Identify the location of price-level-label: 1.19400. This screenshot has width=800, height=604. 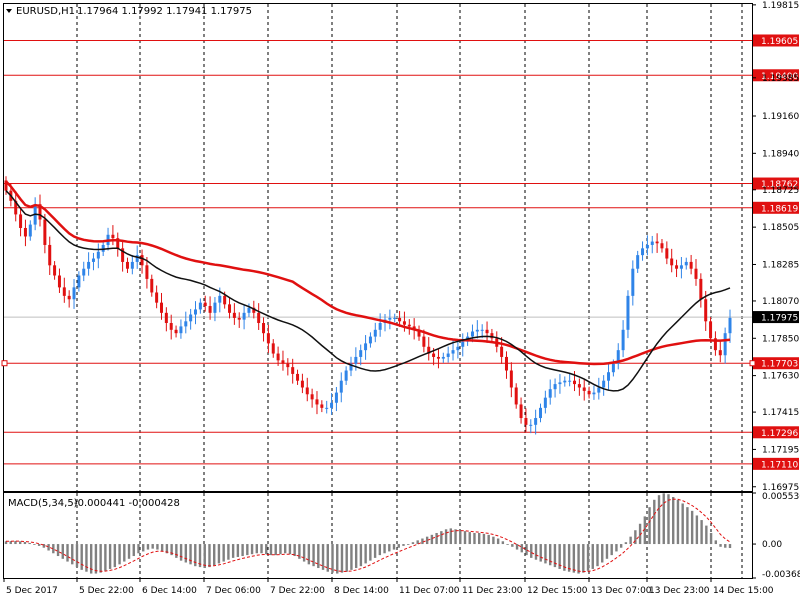
(779, 77).